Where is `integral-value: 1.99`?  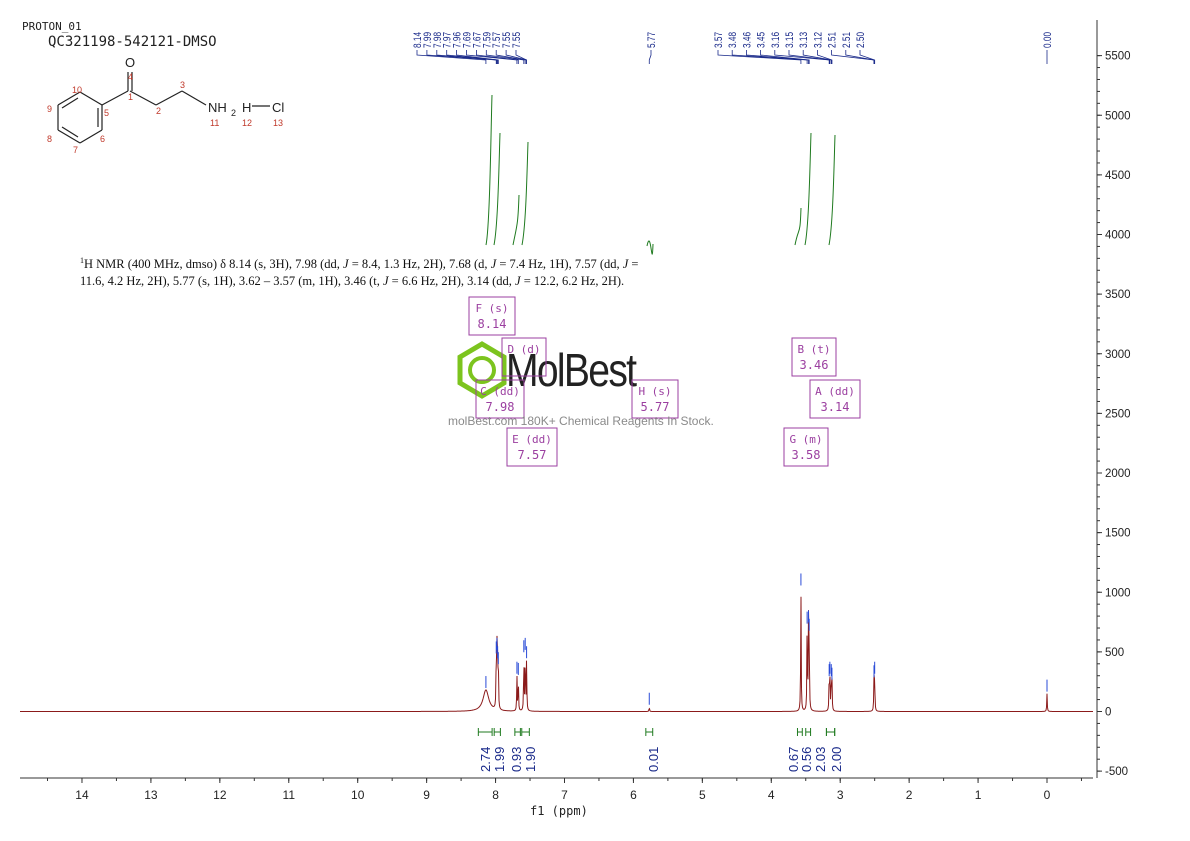
integral-value: 1.99 is located at coordinates (499, 759).